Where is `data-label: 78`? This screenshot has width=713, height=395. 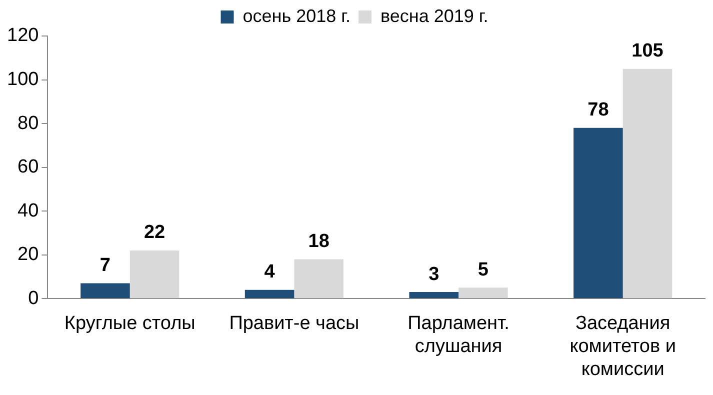 data-label: 78 is located at coordinates (598, 110).